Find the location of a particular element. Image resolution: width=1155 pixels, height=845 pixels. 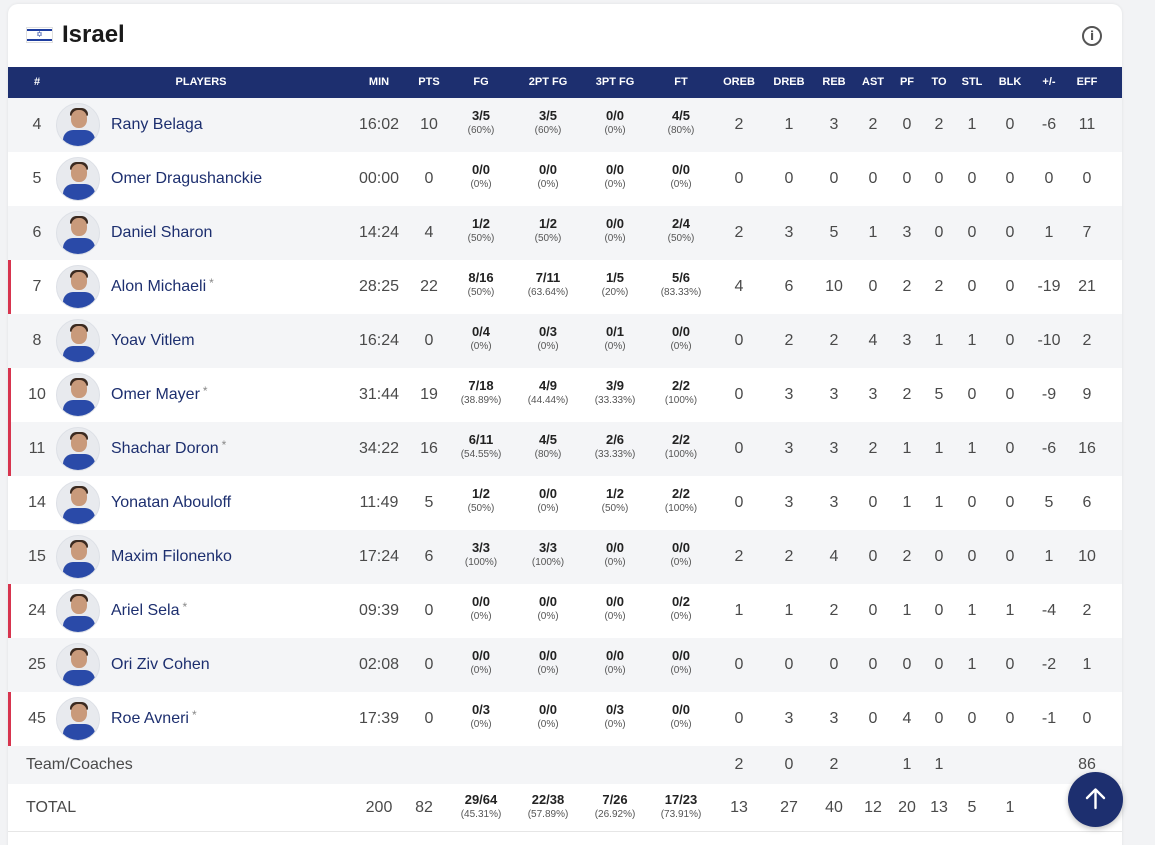

player-name-link: Shachar Doron * is located at coordinates (168, 449).